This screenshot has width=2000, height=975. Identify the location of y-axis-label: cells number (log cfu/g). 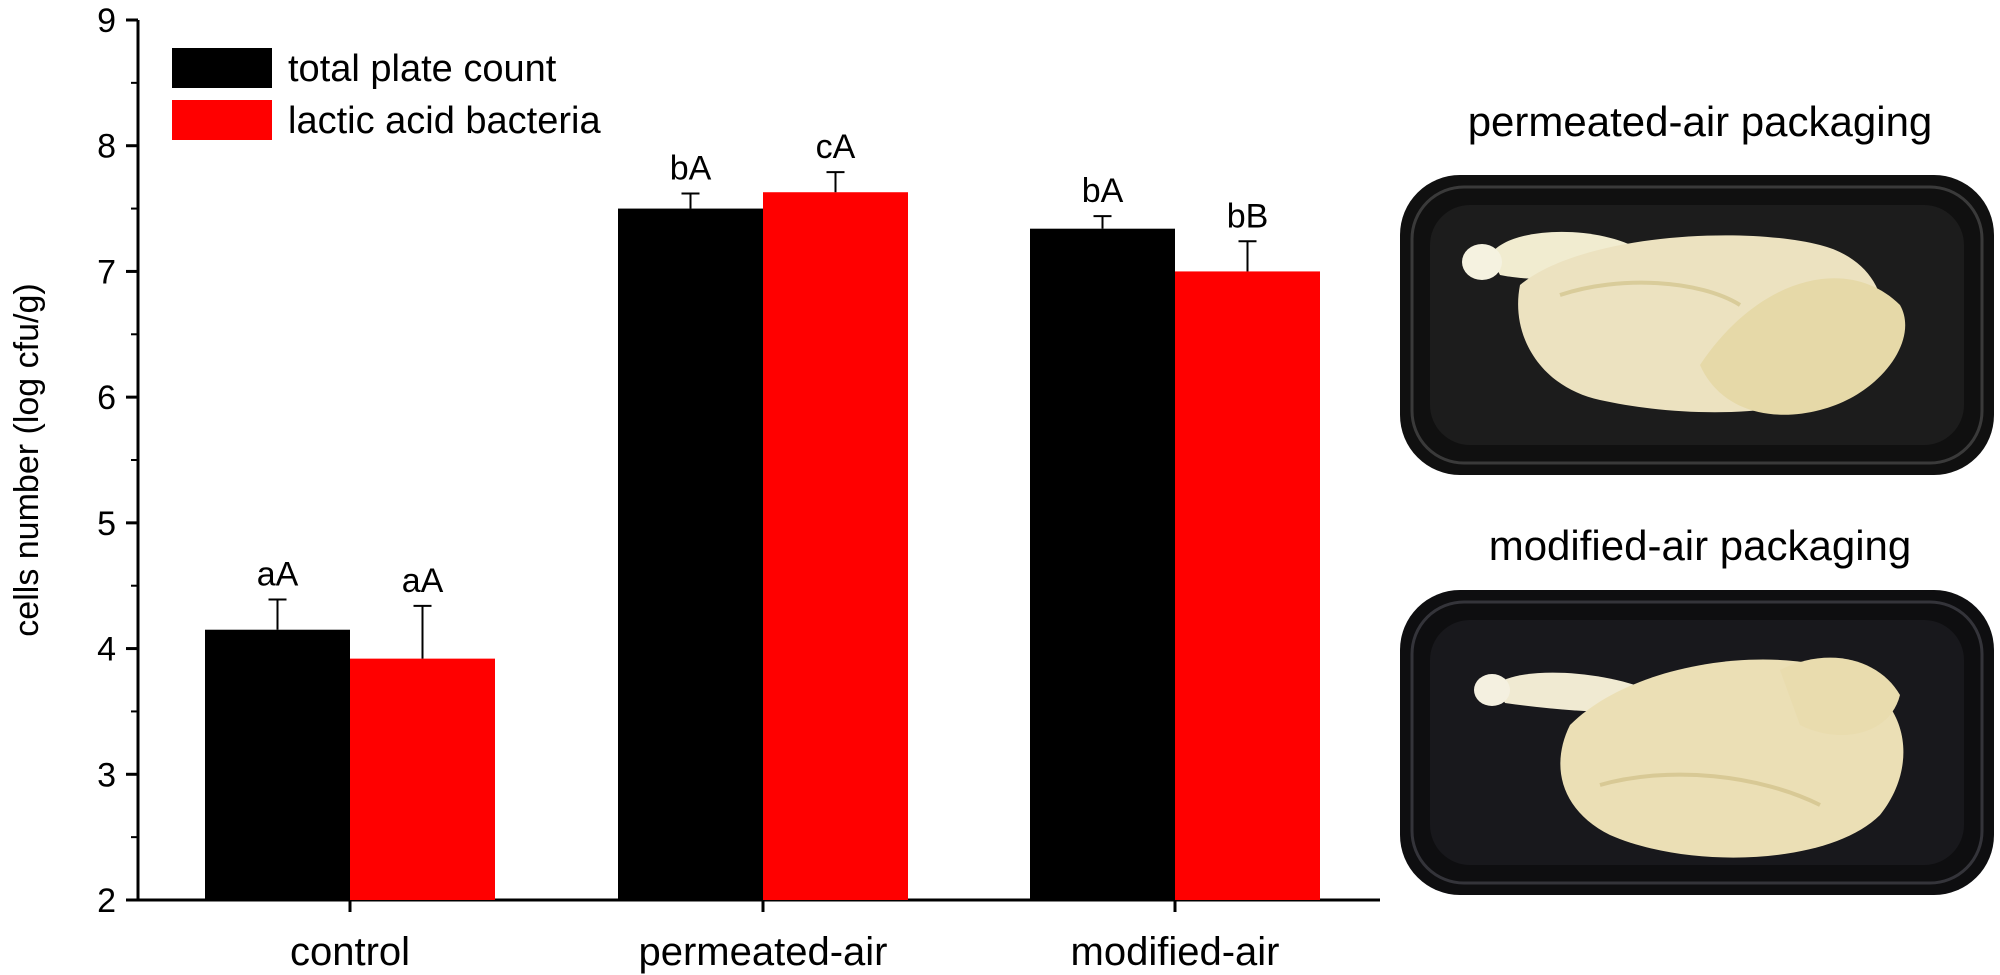
(27, 459).